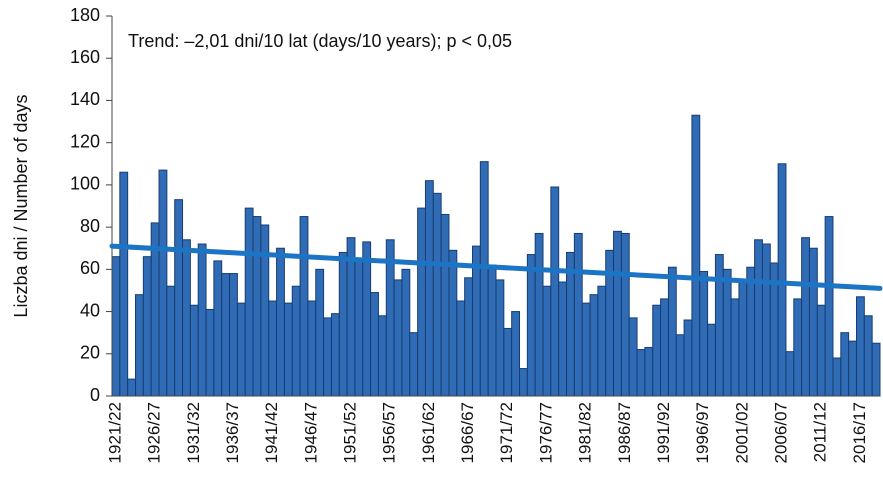 This screenshot has width=883, height=504. Describe the element at coordinates (467, 432) in the screenshot. I see `x-tick-label: 1966/67` at that location.